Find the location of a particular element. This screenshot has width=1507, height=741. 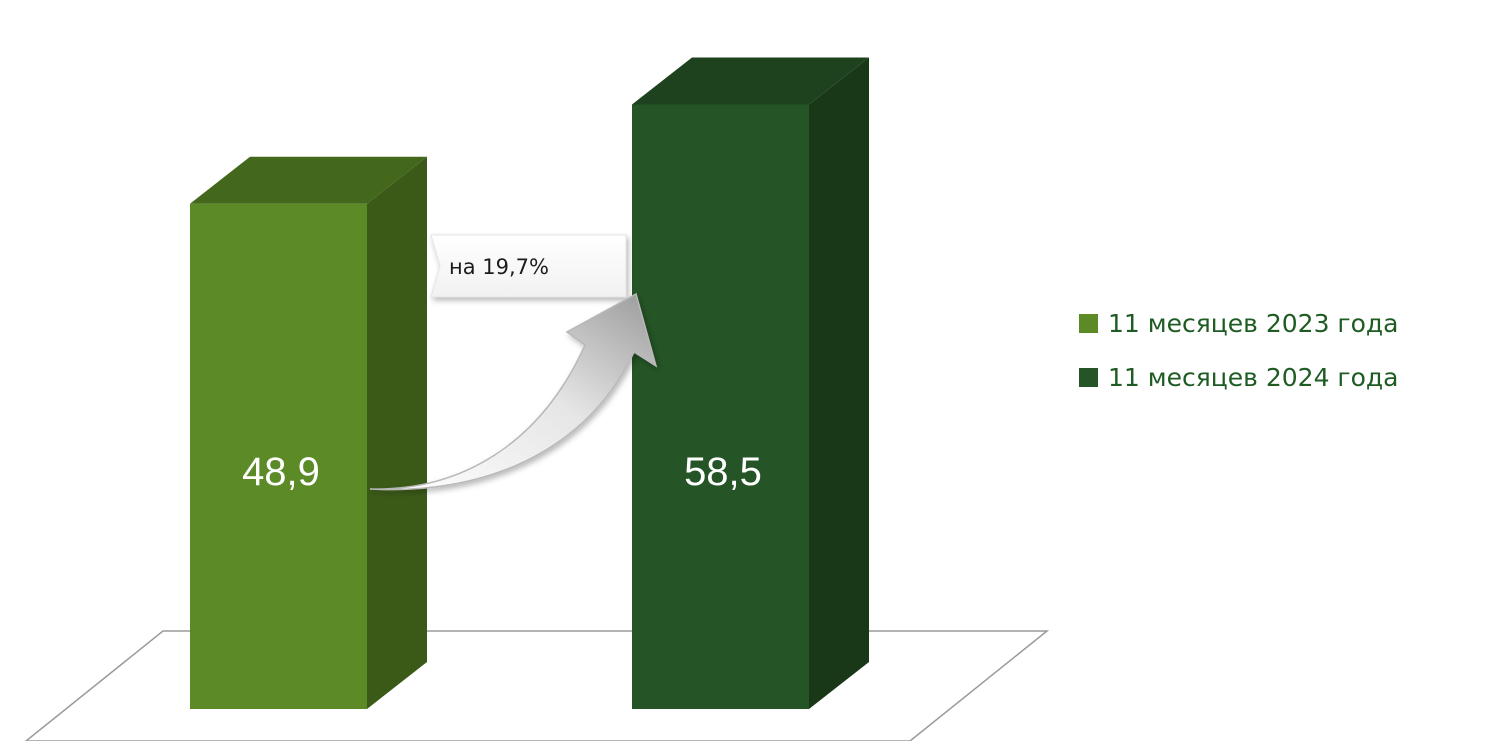

bar-2024-front is located at coordinates (720, 406).